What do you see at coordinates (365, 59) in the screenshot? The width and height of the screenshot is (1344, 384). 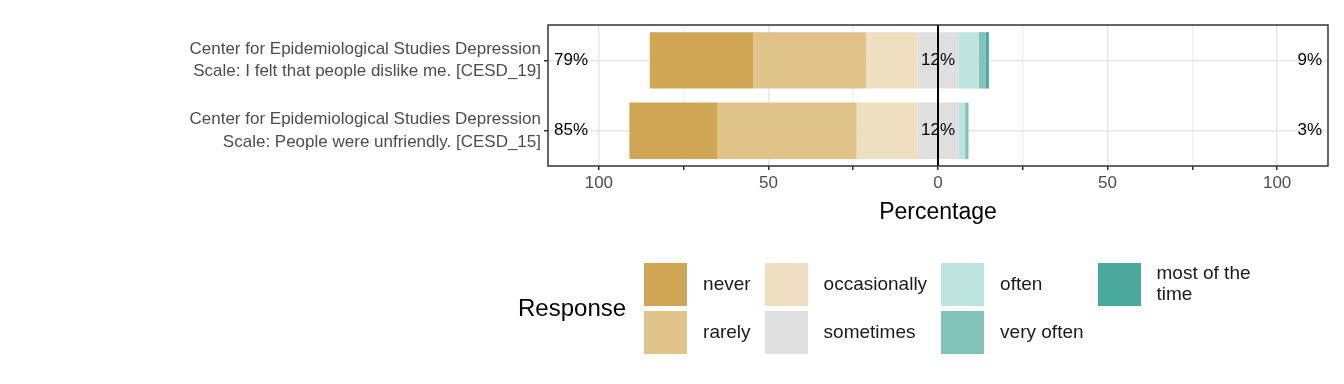 I see `y-tick-label: Center for Epidemiological Studies Depression Scale: I felt that people dislike me. [CESD_19]` at bounding box center [365, 59].